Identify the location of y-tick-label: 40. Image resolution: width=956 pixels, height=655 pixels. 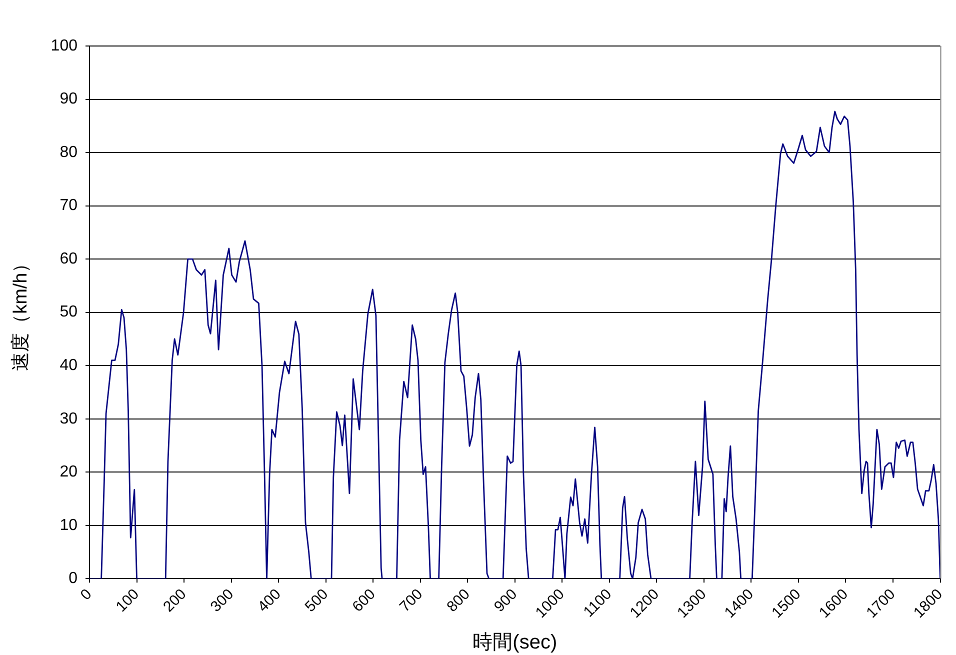
(69, 365).